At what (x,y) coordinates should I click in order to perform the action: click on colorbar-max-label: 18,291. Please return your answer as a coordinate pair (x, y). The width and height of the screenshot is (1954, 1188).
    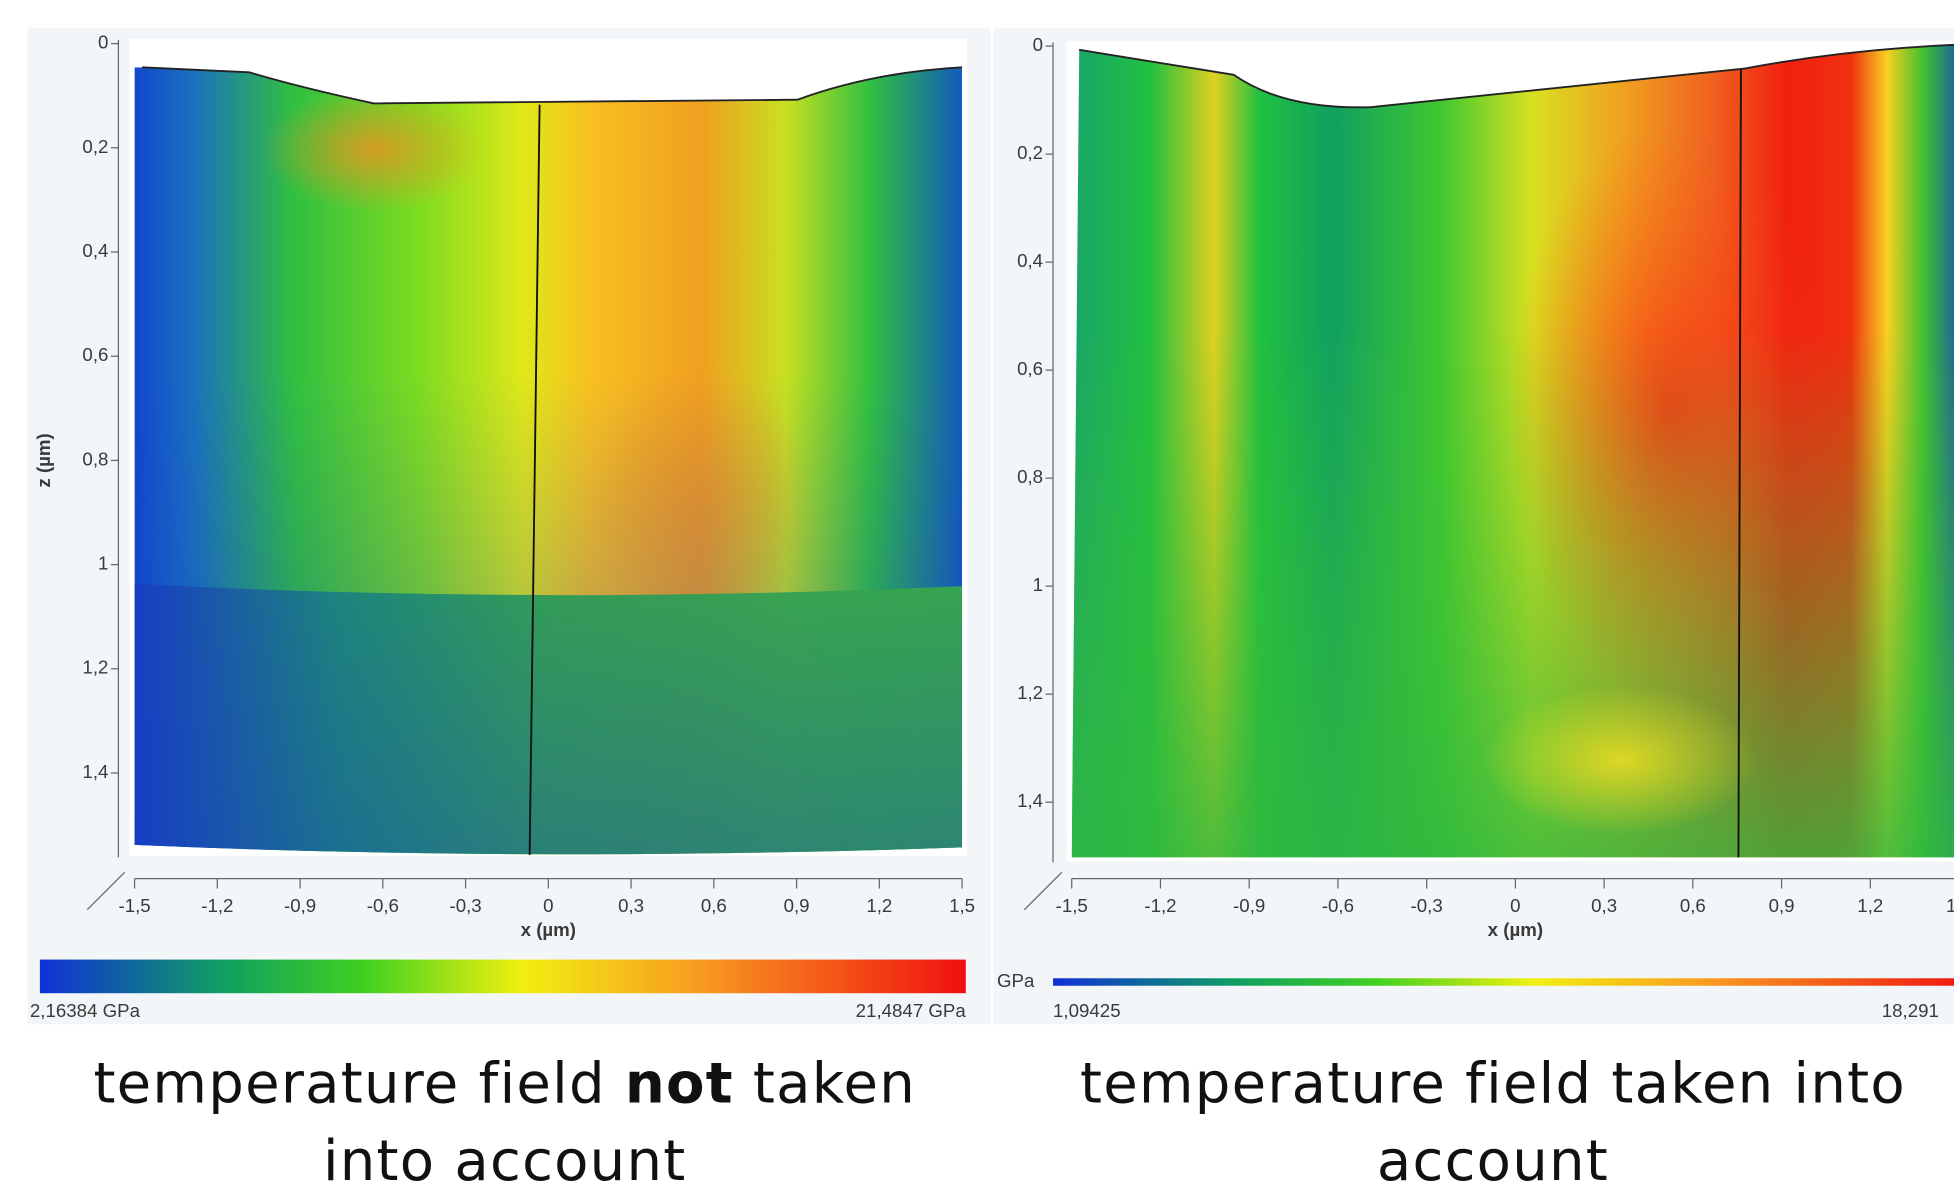
    Looking at the image, I should click on (1910, 1010).